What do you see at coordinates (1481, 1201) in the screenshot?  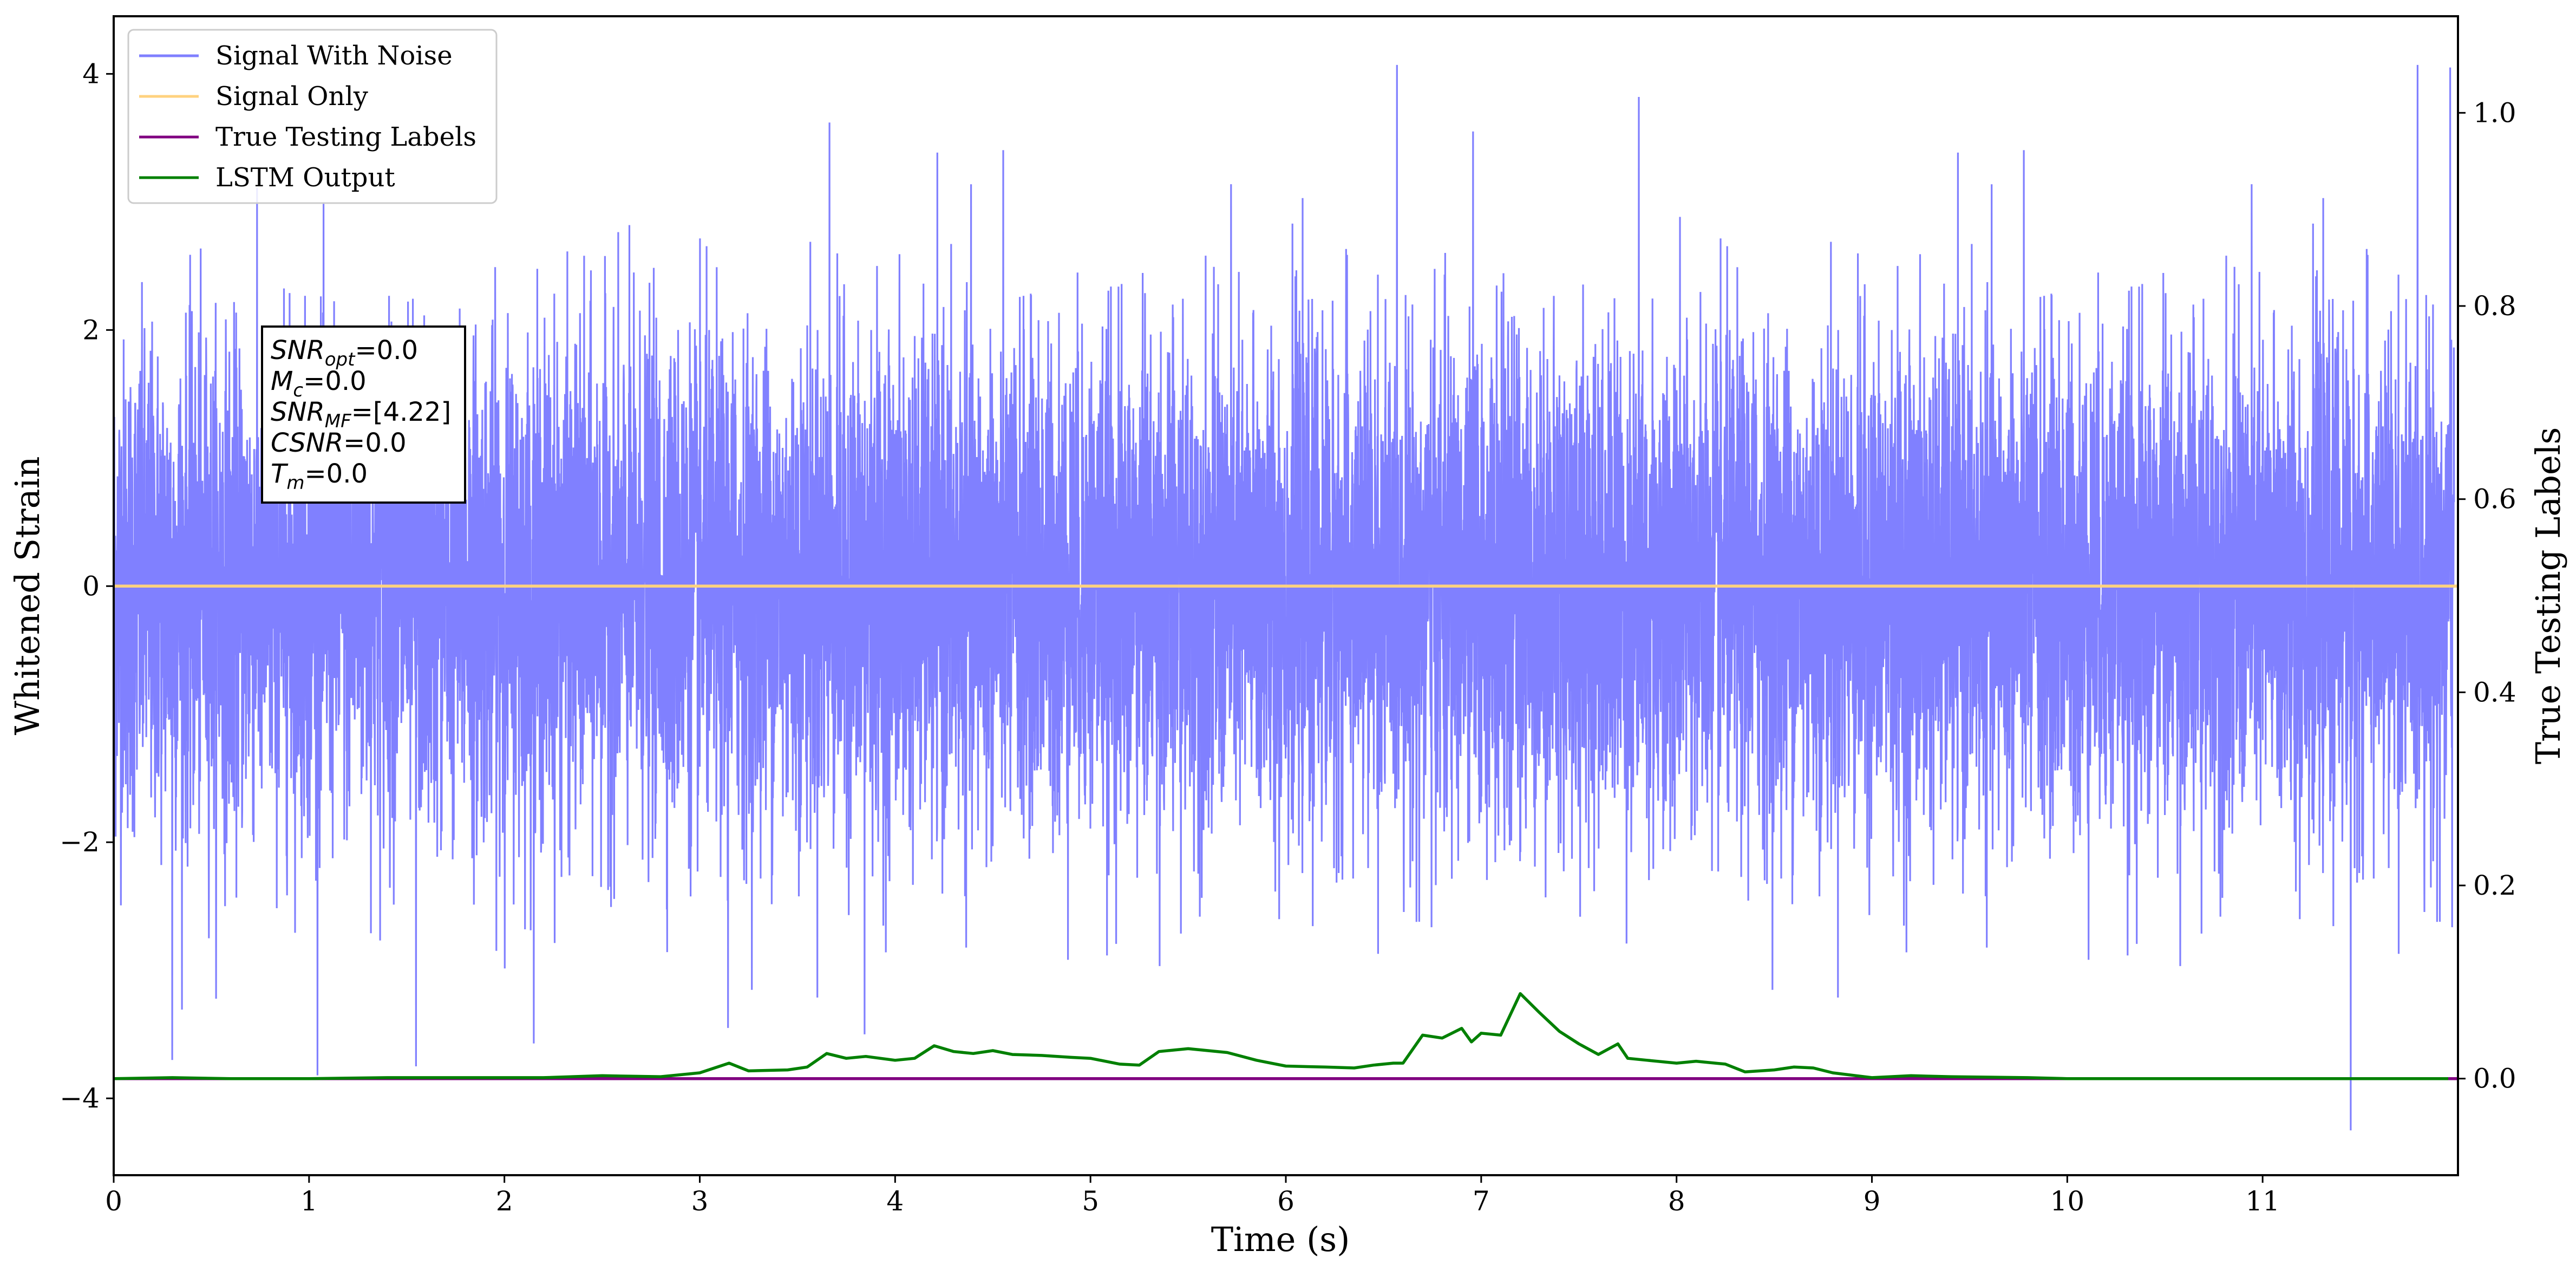 I see `x-tick-label: 7` at bounding box center [1481, 1201].